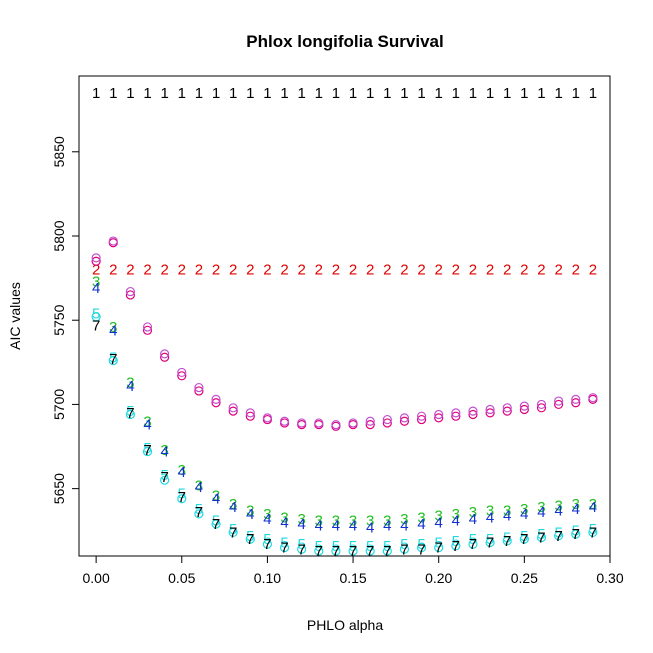  Describe the element at coordinates (96, 578) in the screenshot. I see `x-tick-label: 0.00` at that location.